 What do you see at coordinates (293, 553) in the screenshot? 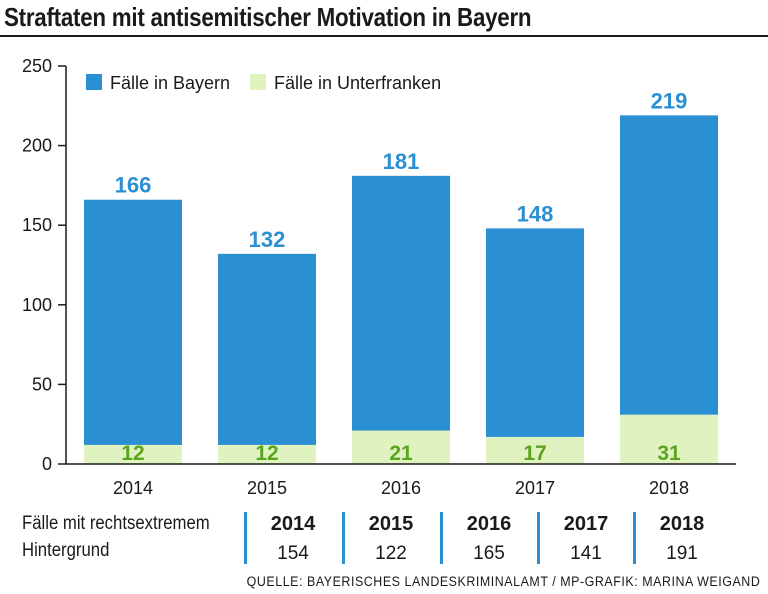
I see `footer-value: 154` at bounding box center [293, 553].